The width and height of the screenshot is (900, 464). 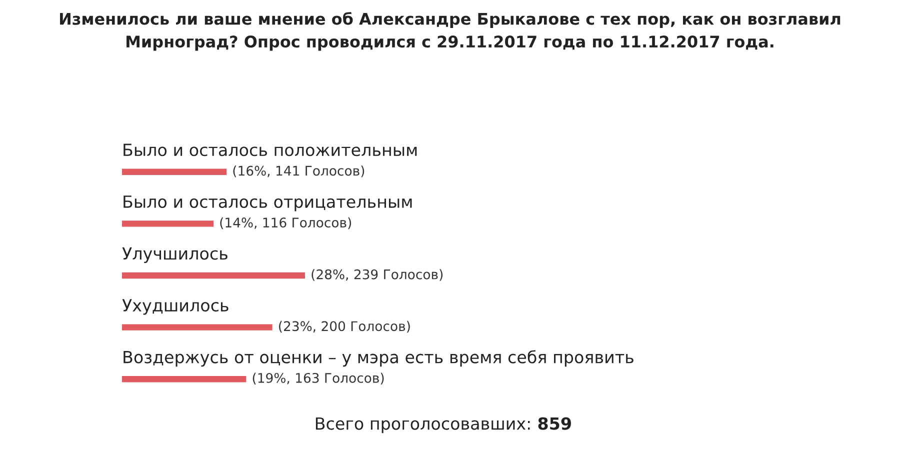 What do you see at coordinates (270, 150) in the screenshot?
I see `y-tick-label: Было и осталось положительным` at bounding box center [270, 150].